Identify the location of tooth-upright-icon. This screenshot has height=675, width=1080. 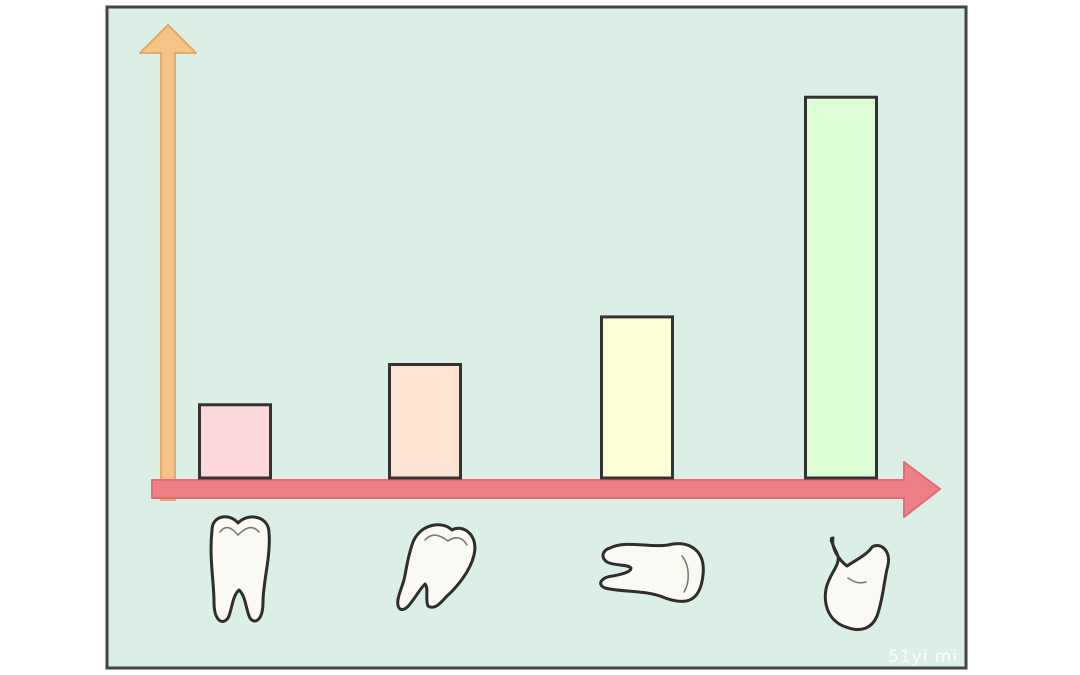
(240, 569).